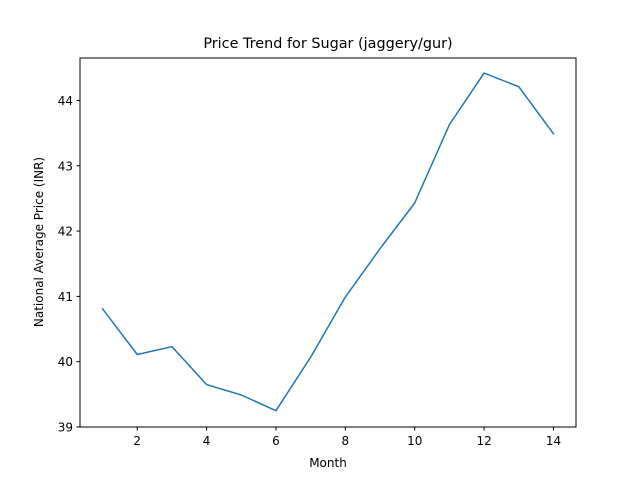 Image resolution: width=640 pixels, height=484 pixels. I want to click on y-axis: 39 40 41 42 43 44, so click(69, 264).